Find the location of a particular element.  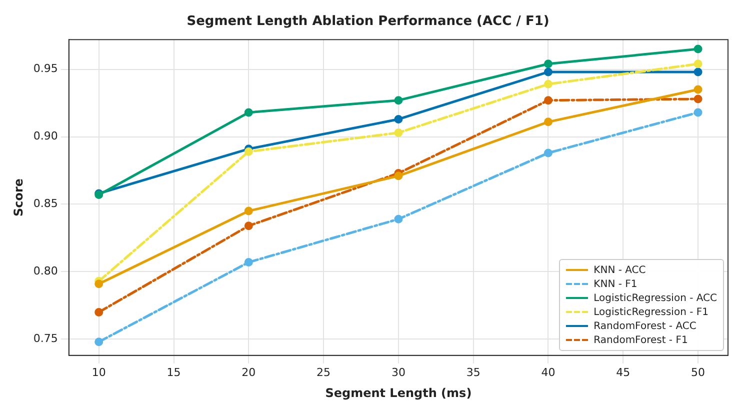

x-tick-label: 10 is located at coordinates (99, 372).